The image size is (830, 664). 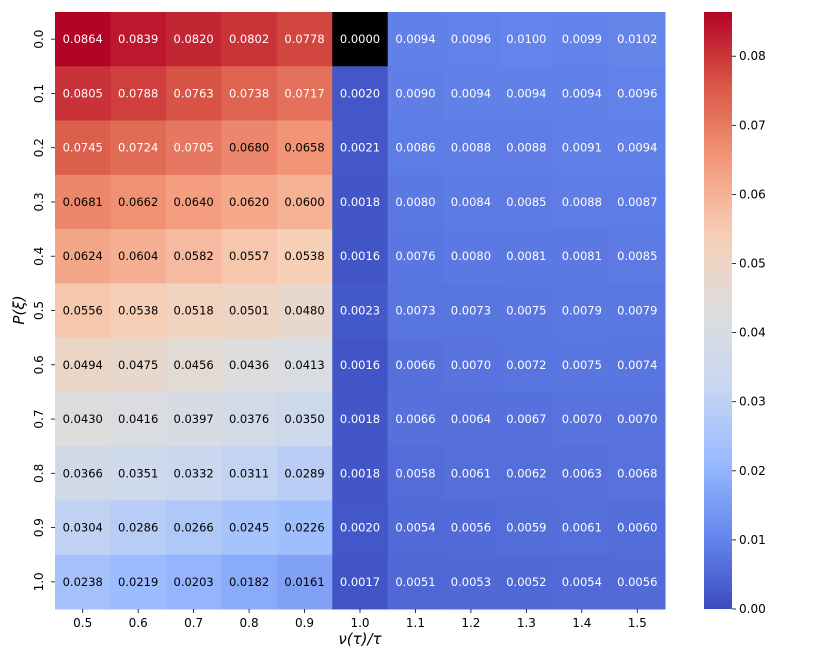 What do you see at coordinates (752, 194) in the screenshot?
I see `colorbar-tick-label: 0.06` at bounding box center [752, 194].